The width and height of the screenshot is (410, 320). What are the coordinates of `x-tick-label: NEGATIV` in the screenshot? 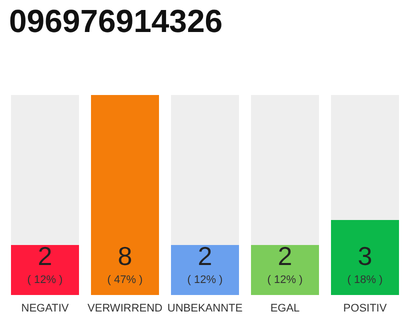 It's located at (45, 308).